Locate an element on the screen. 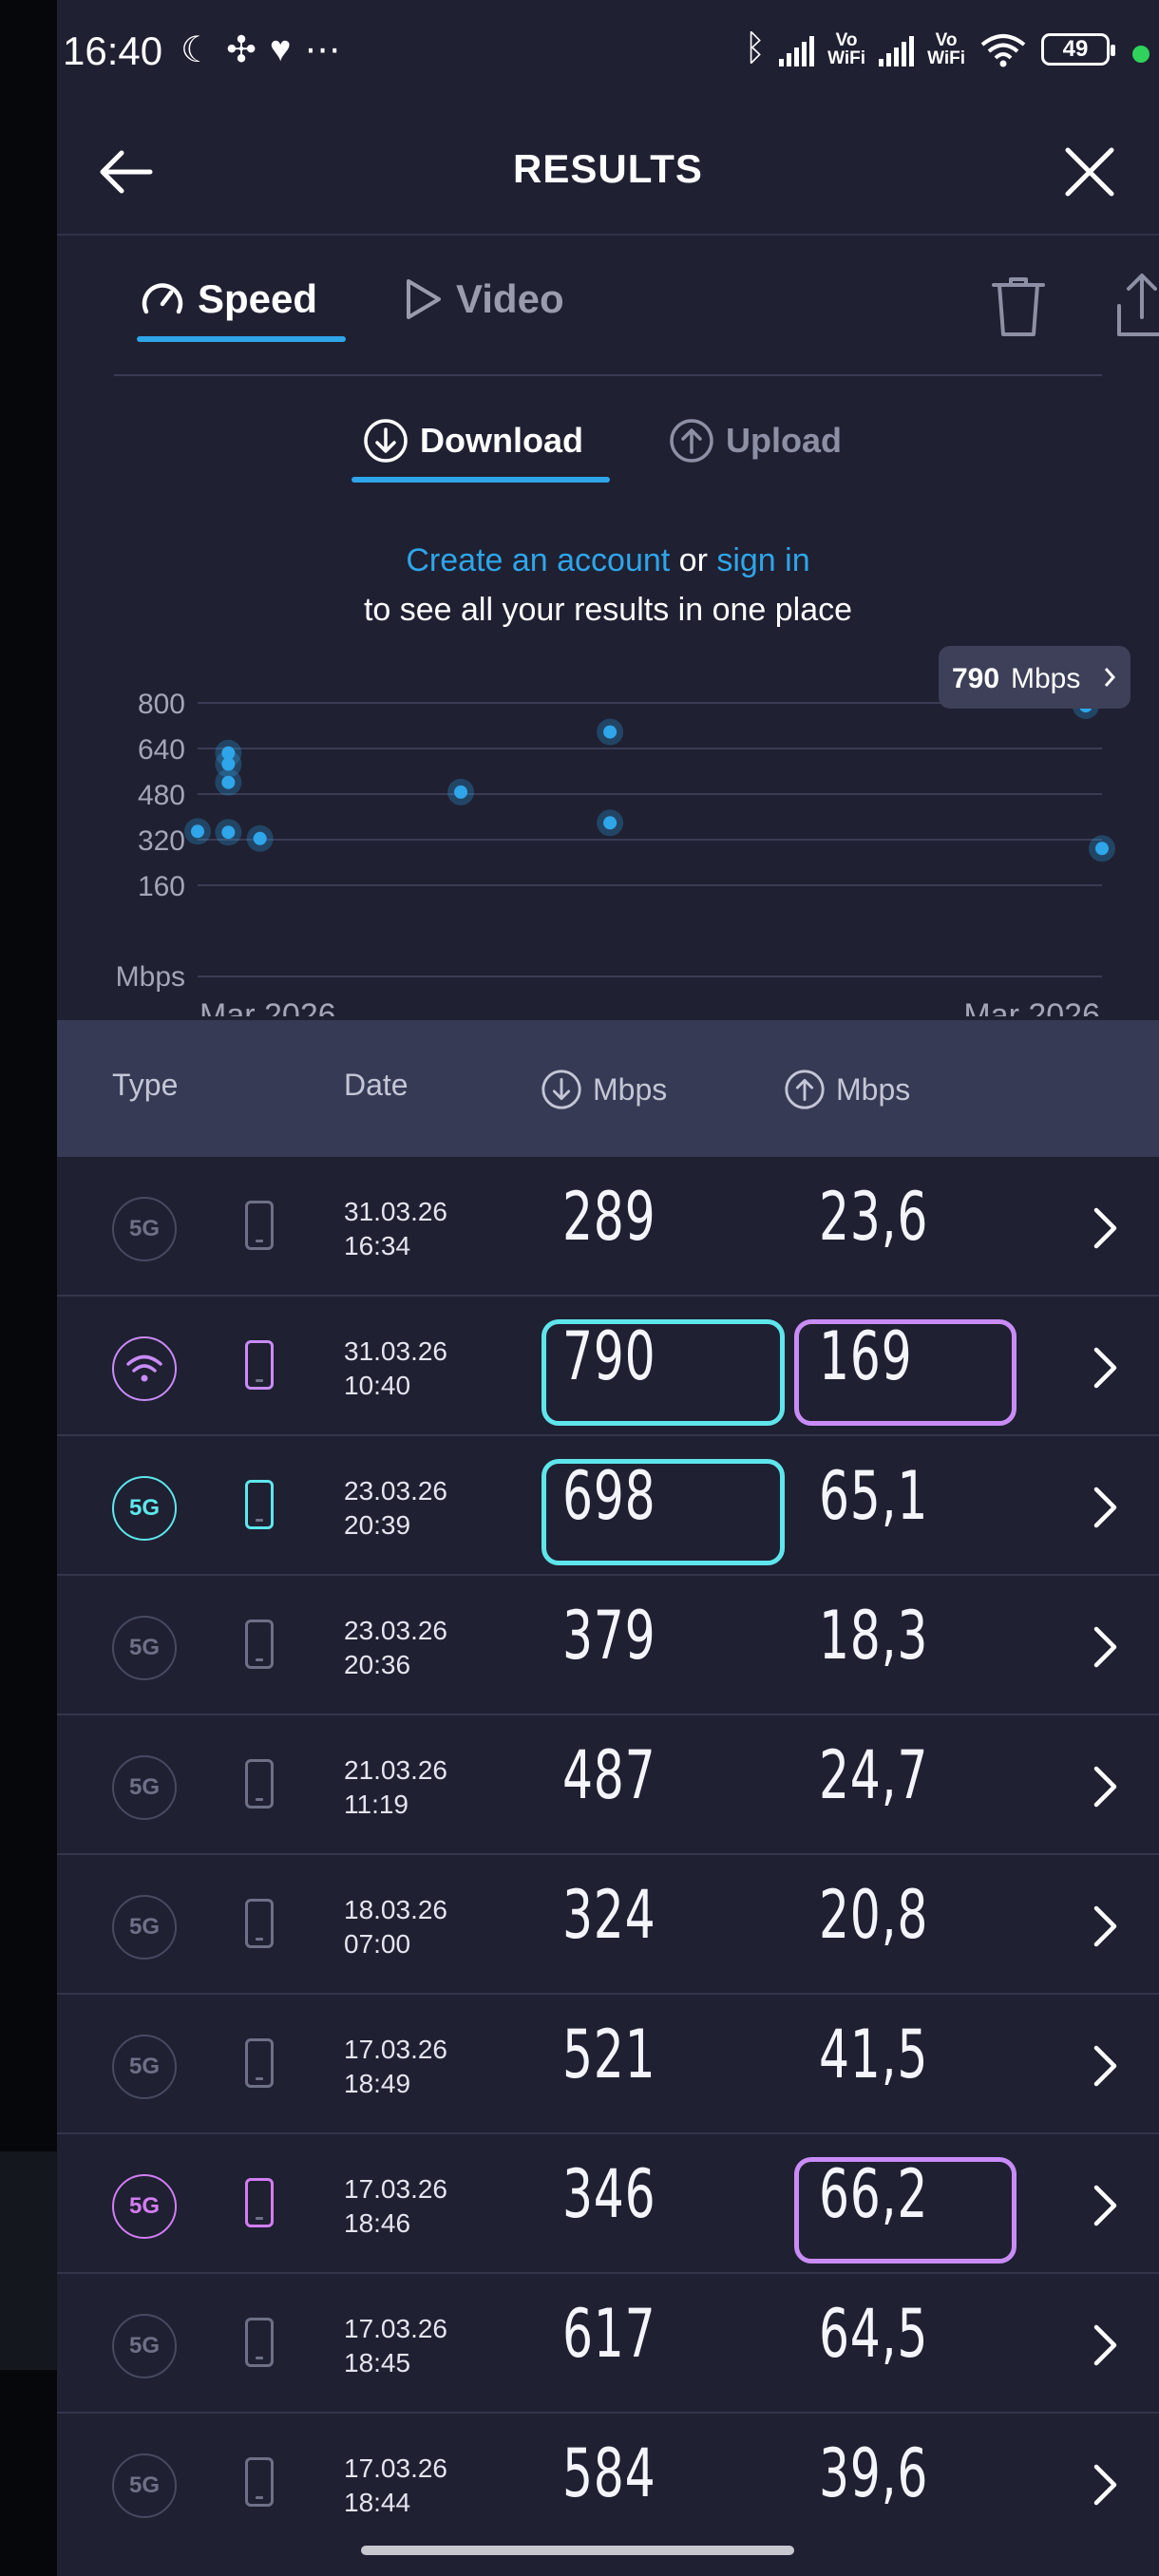 This screenshot has width=1159, height=2576. result-date-time: 20:39 is located at coordinates (377, 1525).